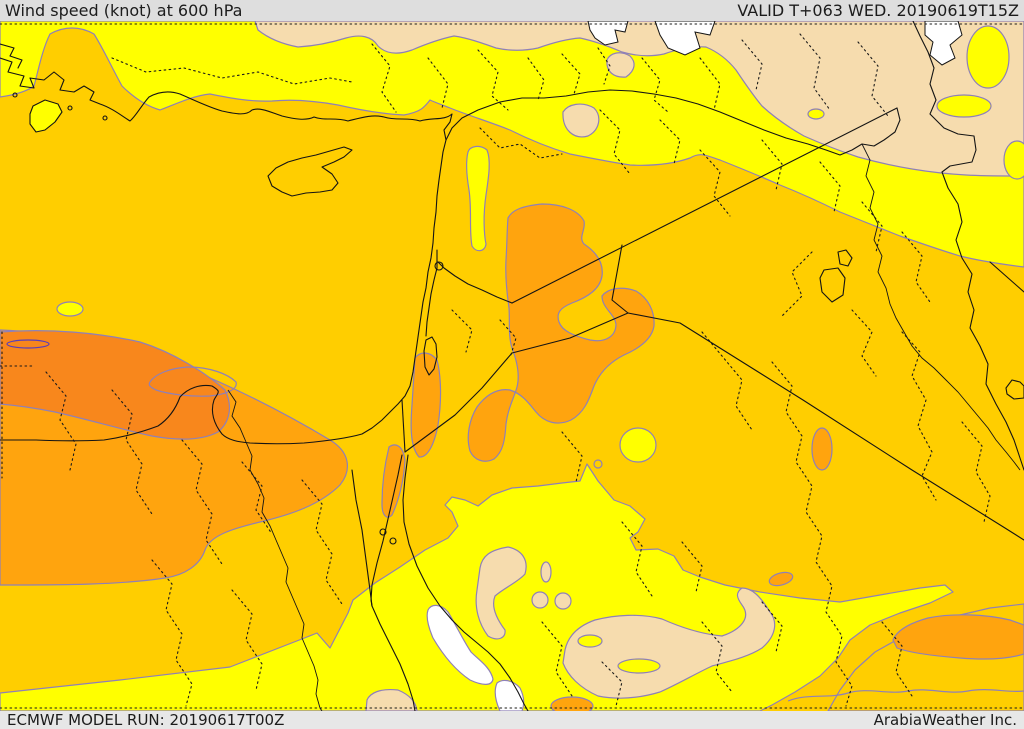 The width and height of the screenshot is (1024, 729). I want to click on dead-sea, so click(430, 356).